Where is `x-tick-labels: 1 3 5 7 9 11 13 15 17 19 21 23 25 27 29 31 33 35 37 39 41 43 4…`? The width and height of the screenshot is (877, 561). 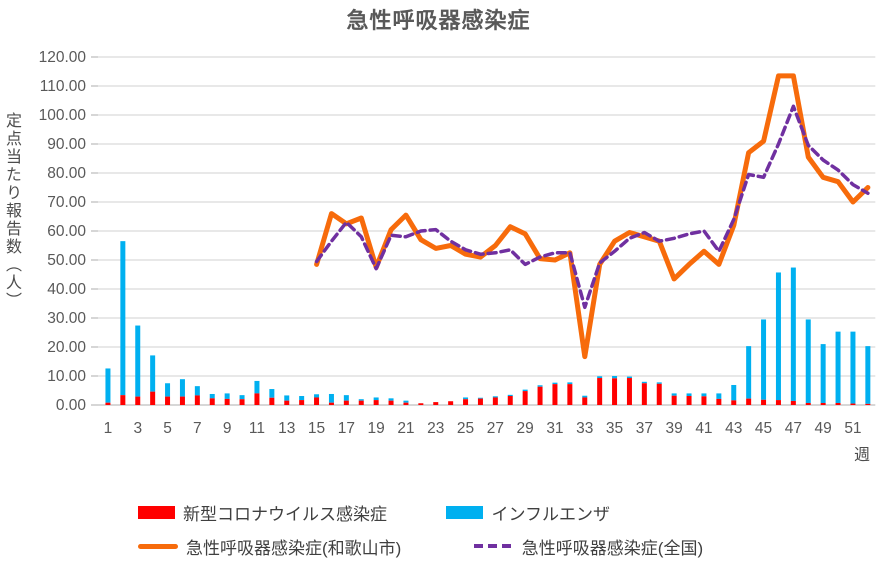
x-tick-labels: 1 3 5 7 9 11 13 15 17 19 21 23 25 27 29 31 33 35 37 39 41 43 4… is located at coordinates (483, 428).